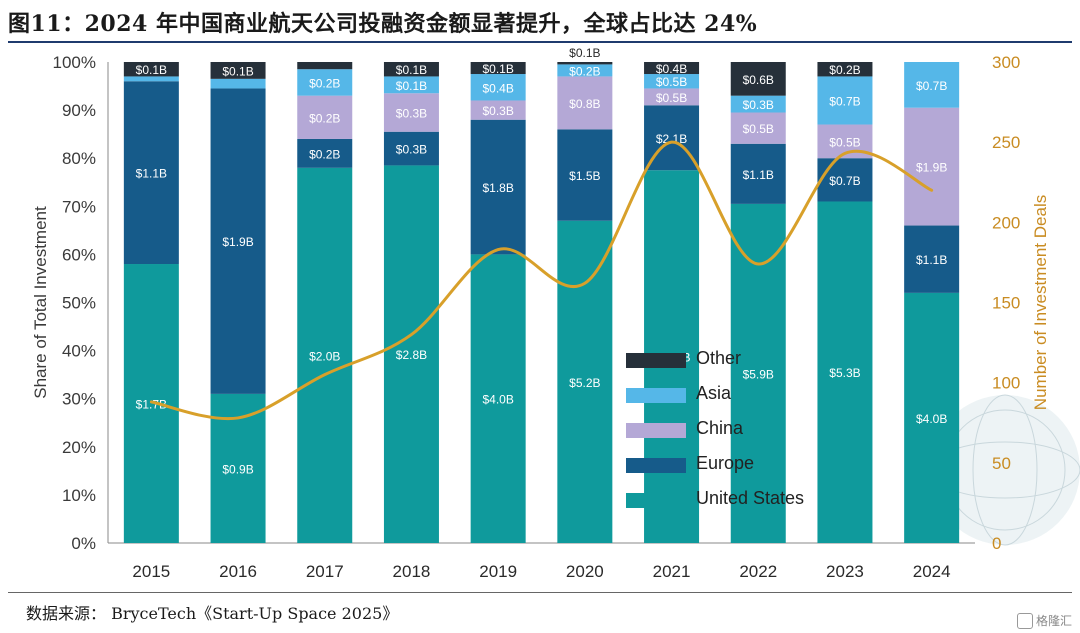 Image resolution: width=1080 pixels, height=633 pixels. What do you see at coordinates (656, 430) in the screenshot?
I see `legend-swatch-china` at bounding box center [656, 430].